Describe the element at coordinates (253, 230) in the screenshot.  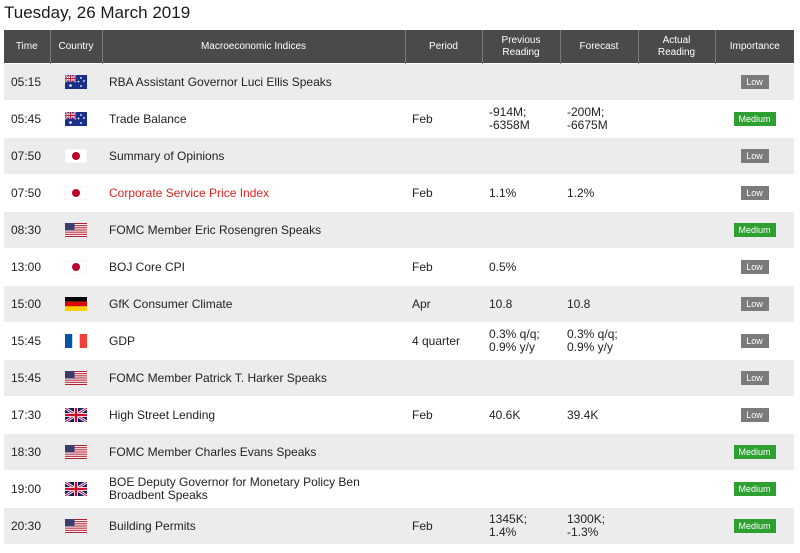
I see `cell-event: FOMC Member Eric Rosengren Speaks` at that location.